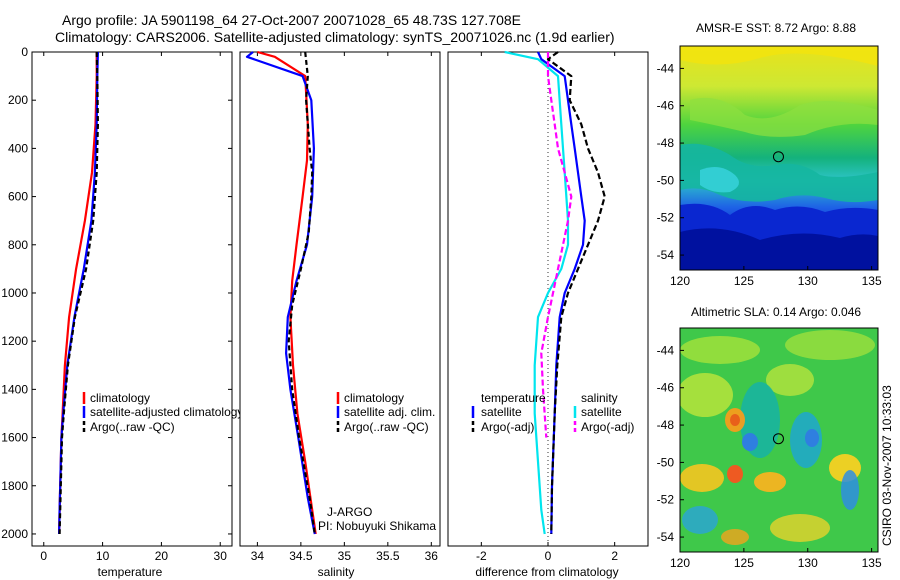  Describe the element at coordinates (481, 556) in the screenshot. I see `x-tick-label: -2` at that location.